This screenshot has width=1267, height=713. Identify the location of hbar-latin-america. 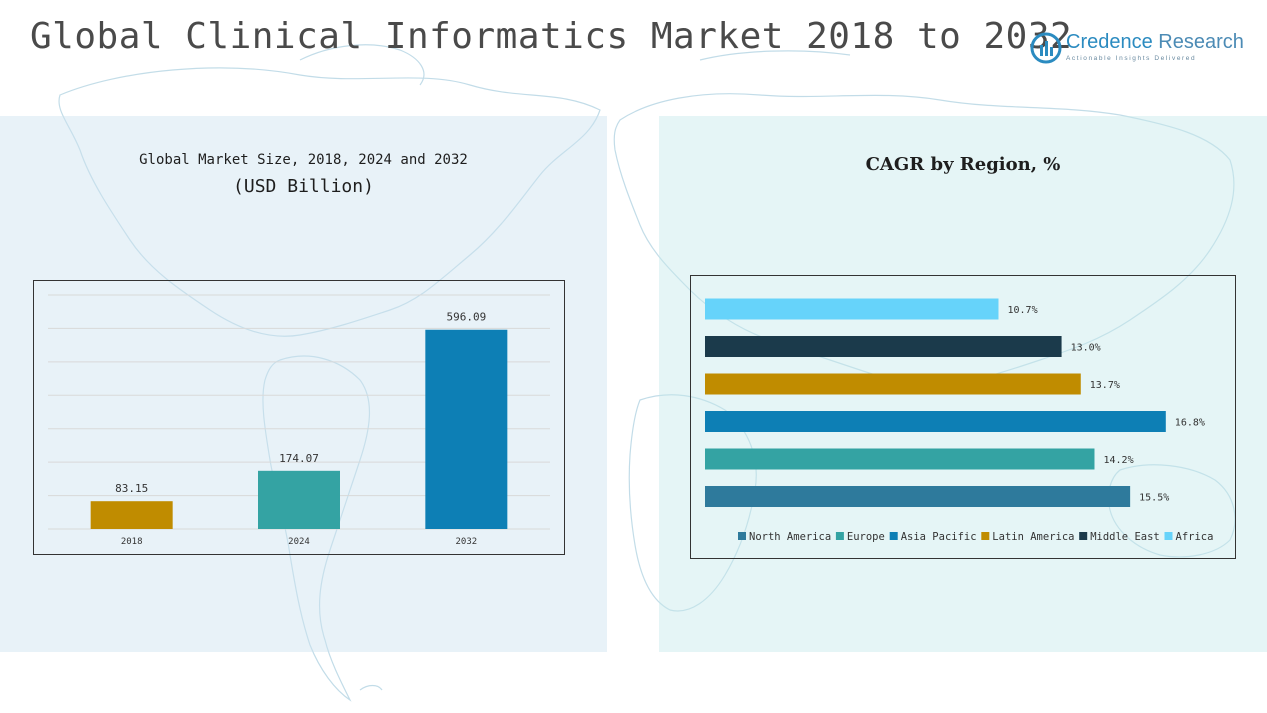
(893, 384).